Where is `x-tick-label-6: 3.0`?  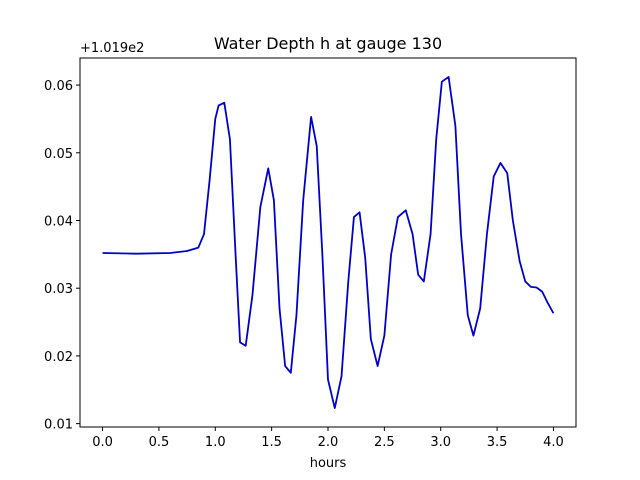
x-tick-label-6: 3.0 is located at coordinates (440, 442).